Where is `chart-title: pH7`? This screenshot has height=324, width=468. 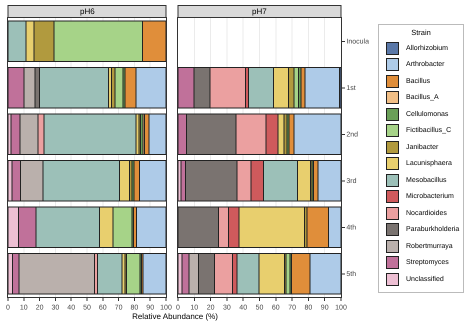 chart-title: pH7 is located at coordinates (260, 11).